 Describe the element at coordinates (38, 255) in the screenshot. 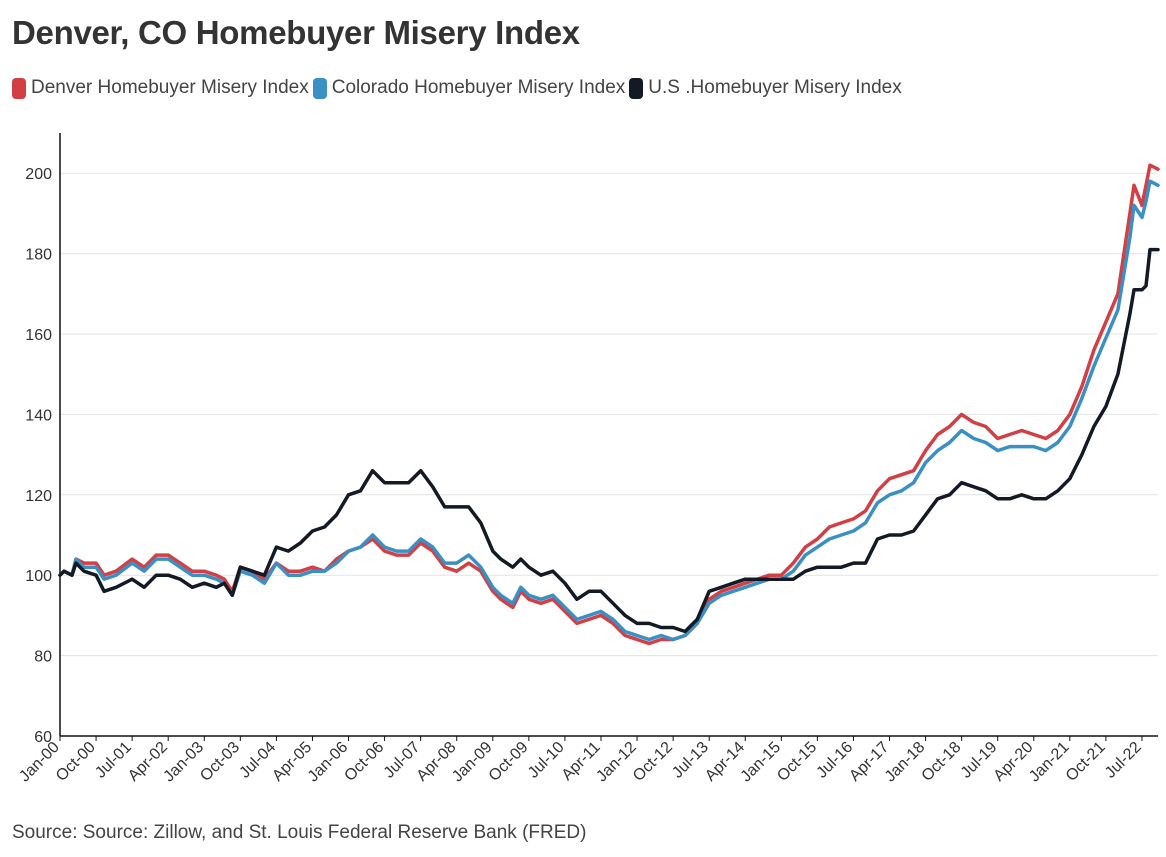

I see `y-tick-label: 180` at that location.